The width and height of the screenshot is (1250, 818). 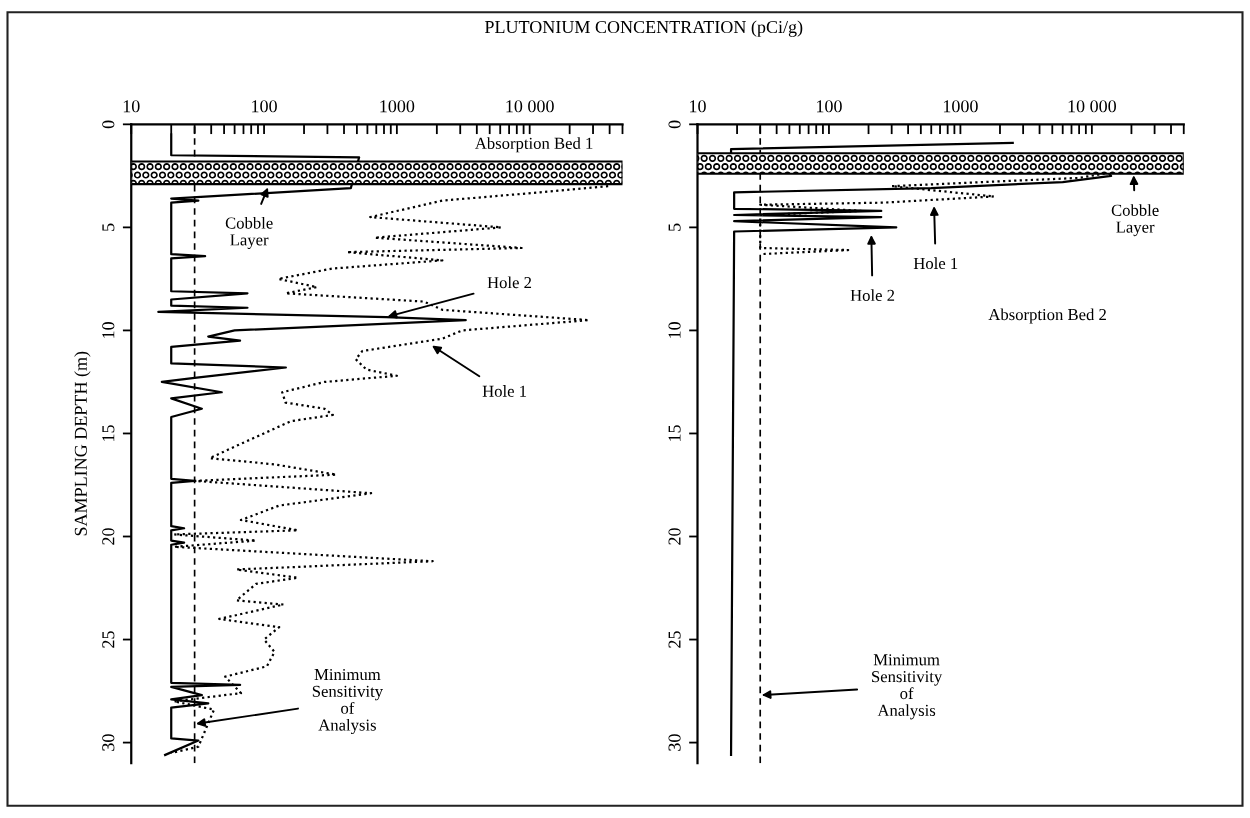 I want to click on x-axis-title: PLUTONIUM CONCENTRATION (pCi/g), so click(x=643, y=28).